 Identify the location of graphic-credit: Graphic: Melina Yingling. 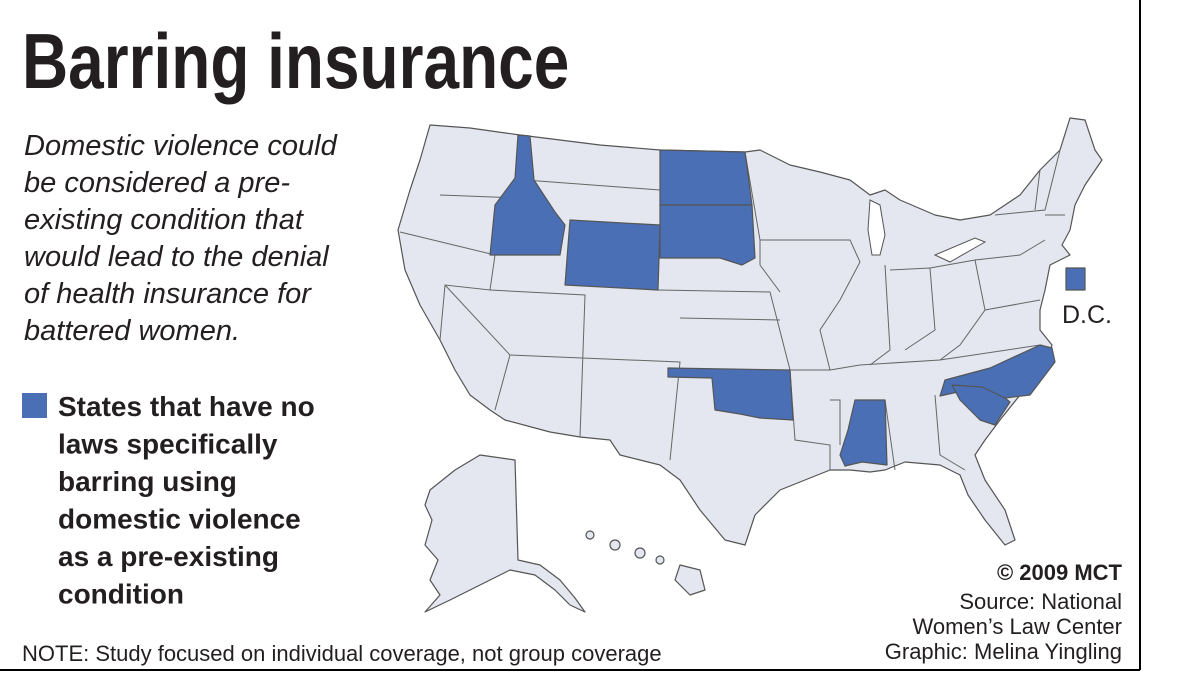
(1003, 651).